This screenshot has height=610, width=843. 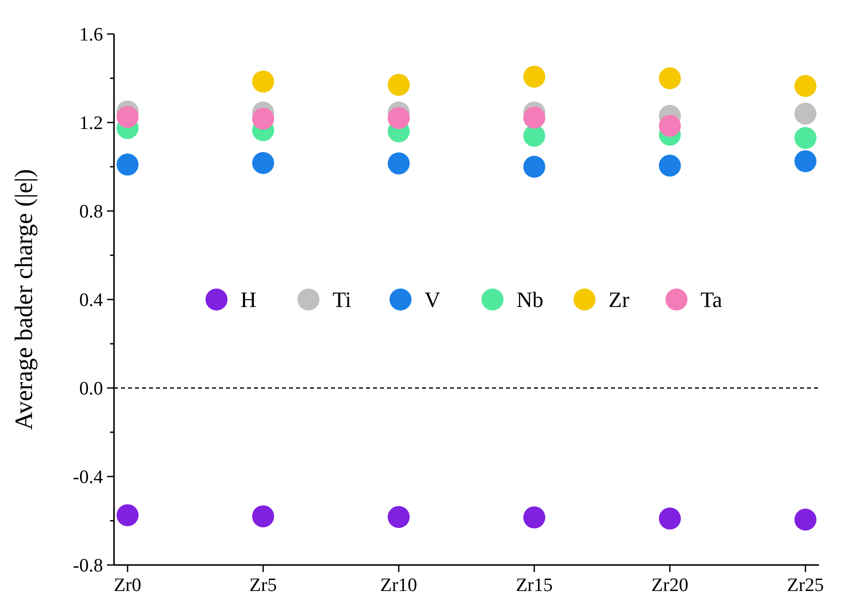 What do you see at coordinates (342, 299) in the screenshot?
I see `legend-label: Ti` at bounding box center [342, 299].